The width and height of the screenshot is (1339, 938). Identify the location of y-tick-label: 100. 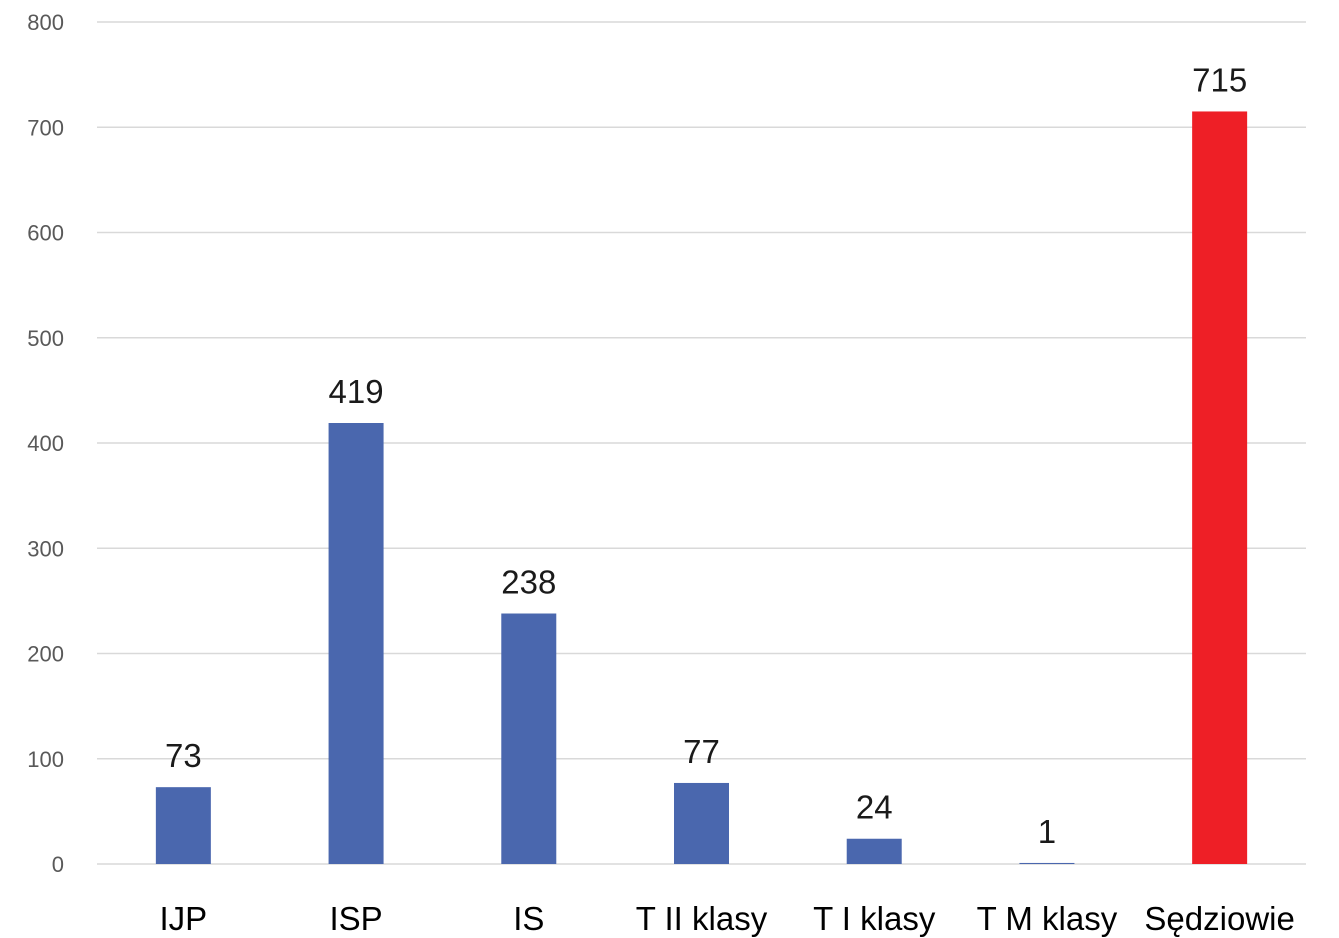
(45, 759).